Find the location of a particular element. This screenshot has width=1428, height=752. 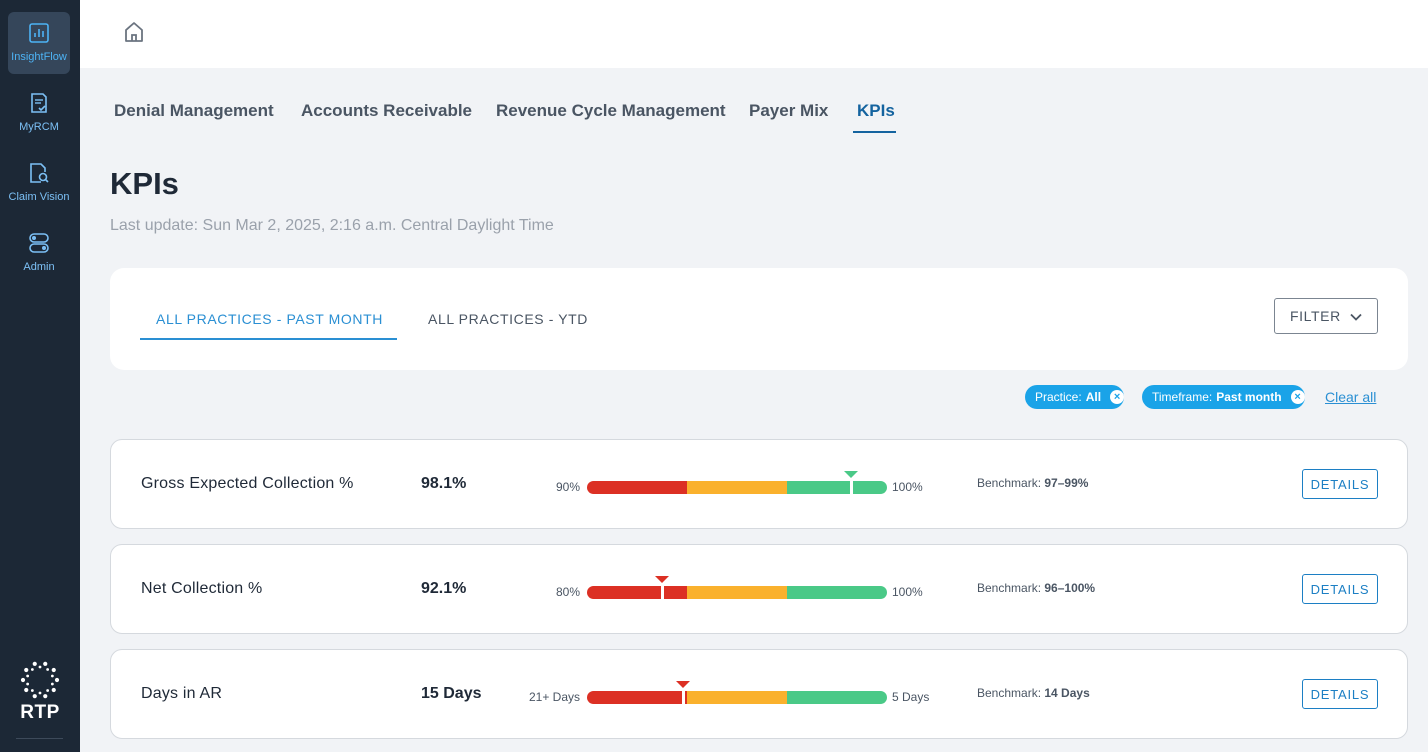

sidebar-item-label: InsightFlow is located at coordinates (39, 57).